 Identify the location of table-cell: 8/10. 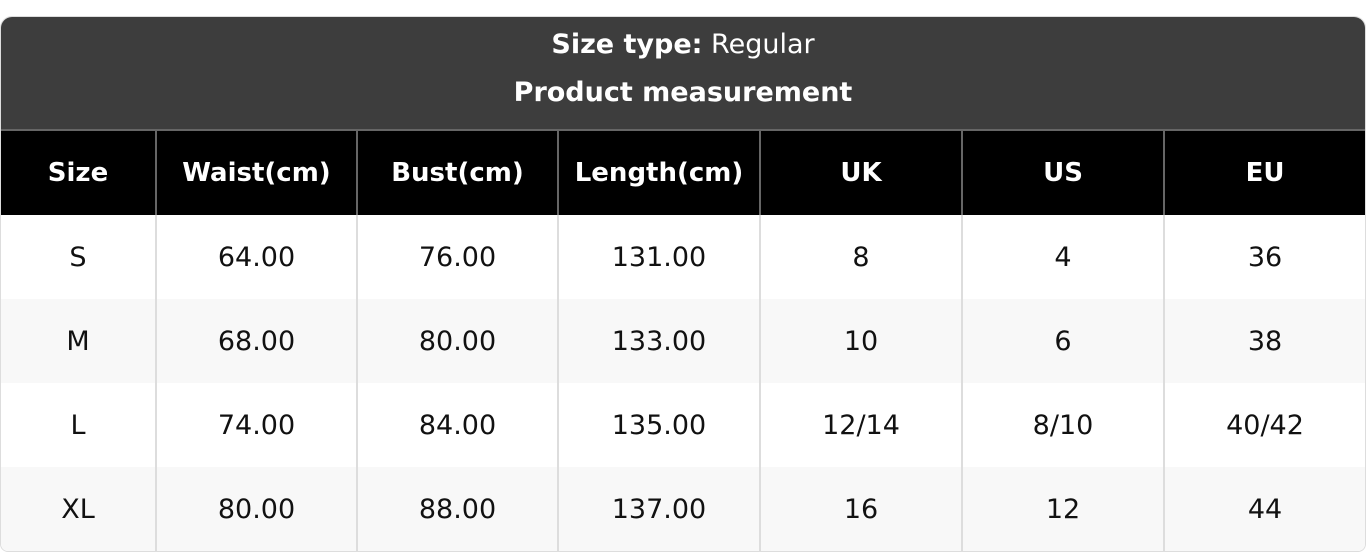
(1062, 425).